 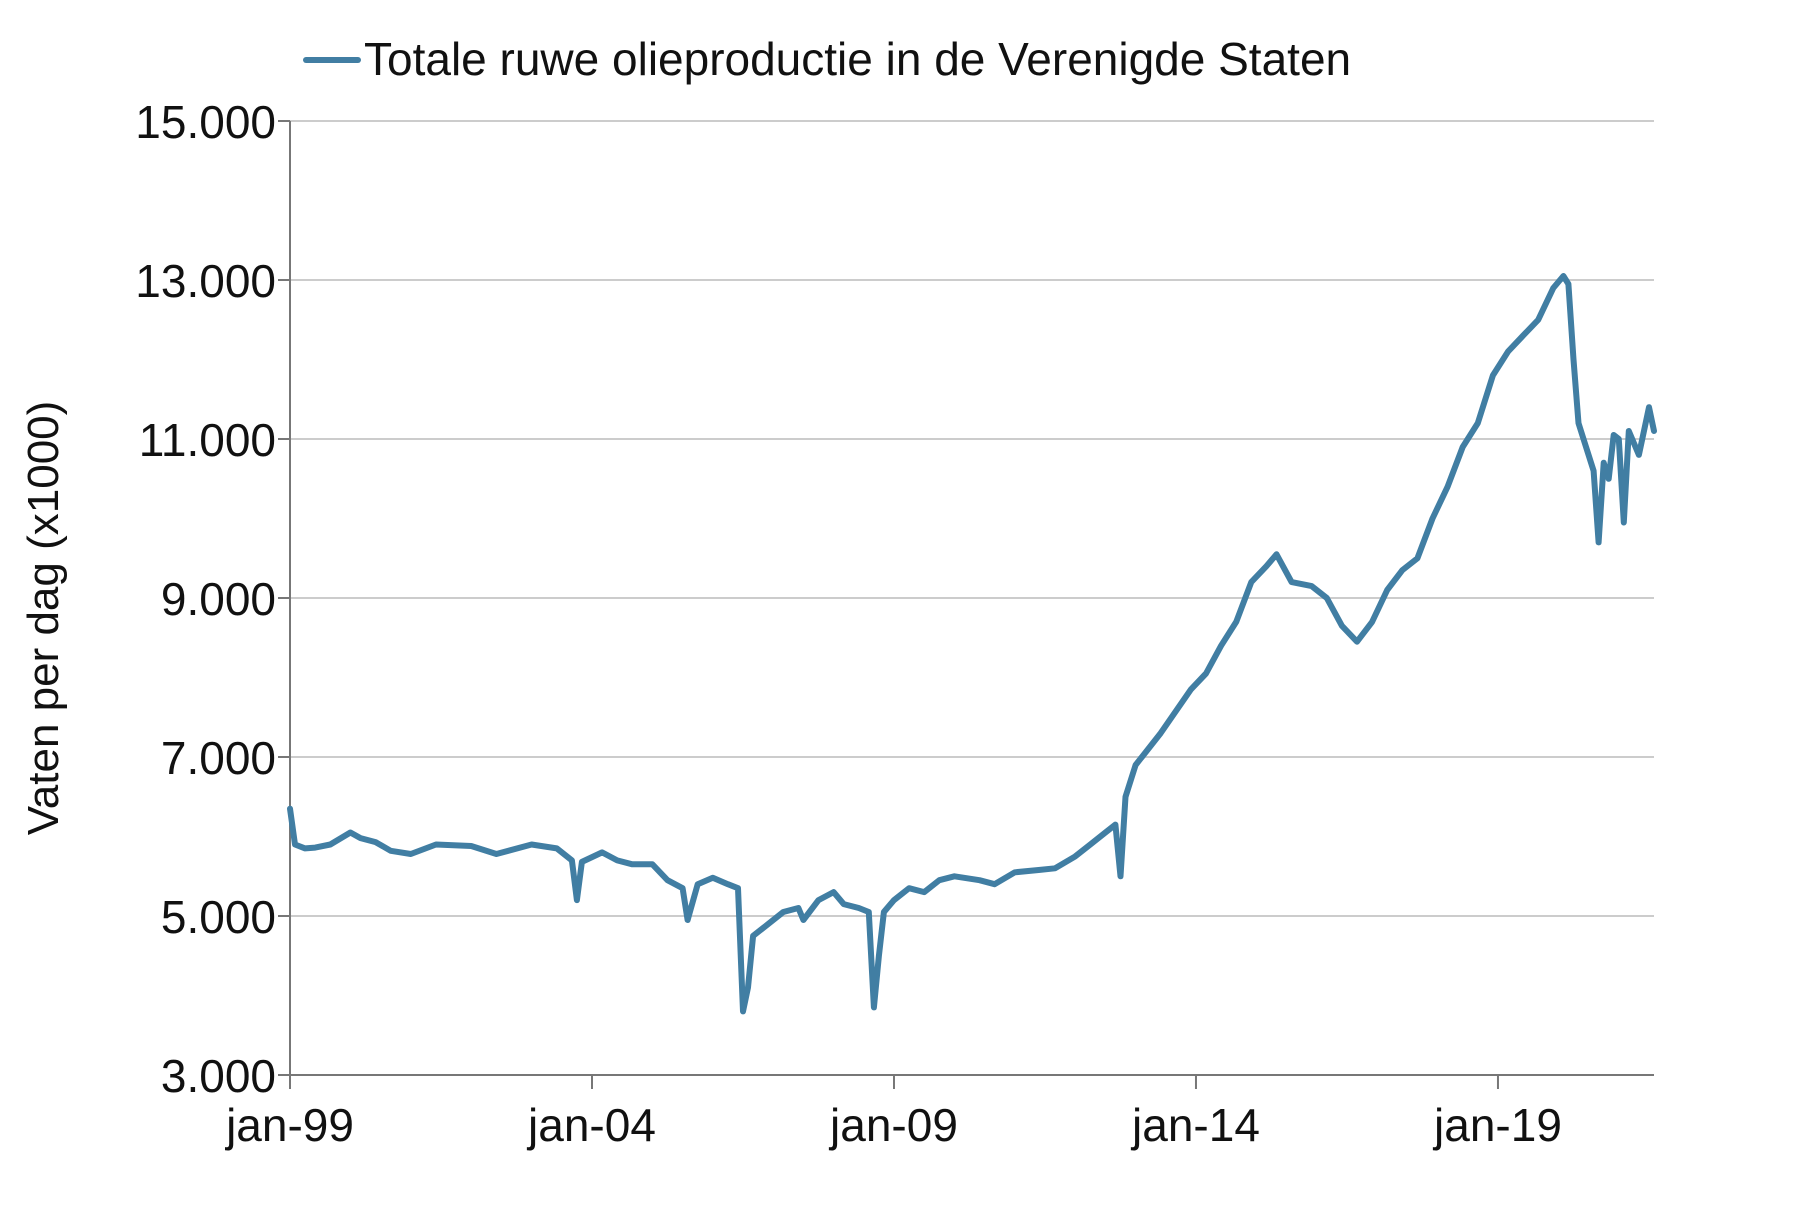 I want to click on x-tick-label: jan-09, so click(x=893, y=1125).